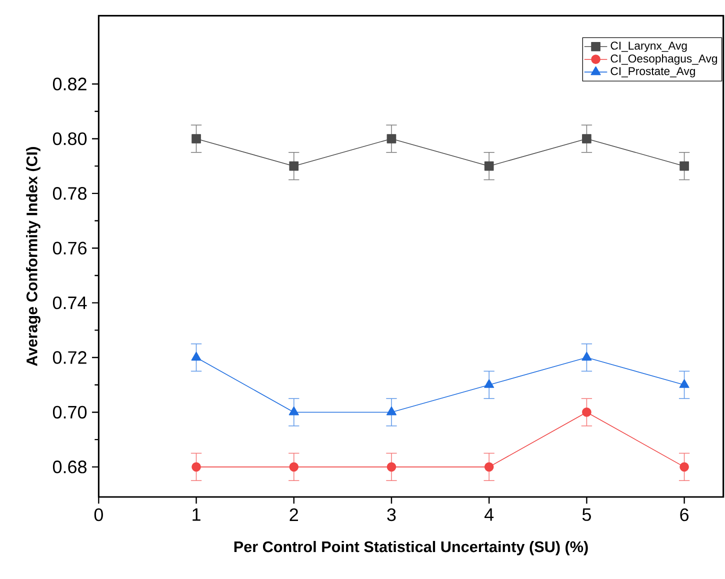 This screenshot has height=579, width=725. I want to click on x-tick-label: 4, so click(489, 514).